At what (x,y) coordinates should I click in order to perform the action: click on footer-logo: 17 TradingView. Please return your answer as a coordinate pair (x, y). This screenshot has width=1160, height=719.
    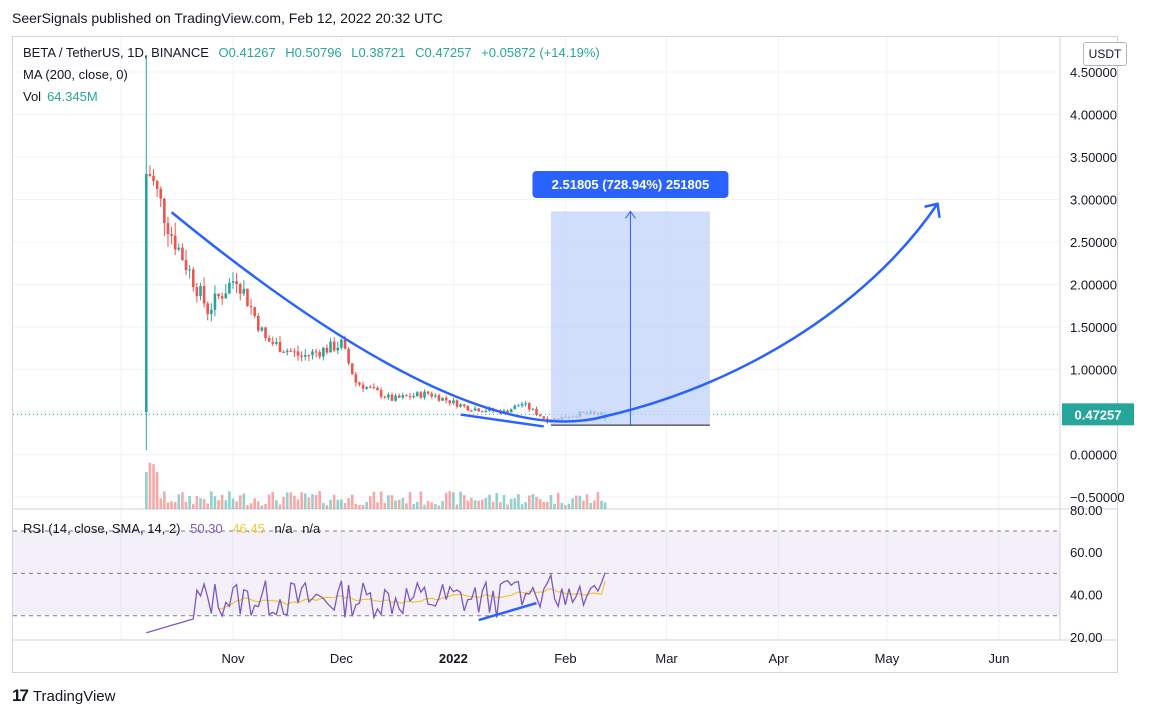
    Looking at the image, I should click on (63, 696).